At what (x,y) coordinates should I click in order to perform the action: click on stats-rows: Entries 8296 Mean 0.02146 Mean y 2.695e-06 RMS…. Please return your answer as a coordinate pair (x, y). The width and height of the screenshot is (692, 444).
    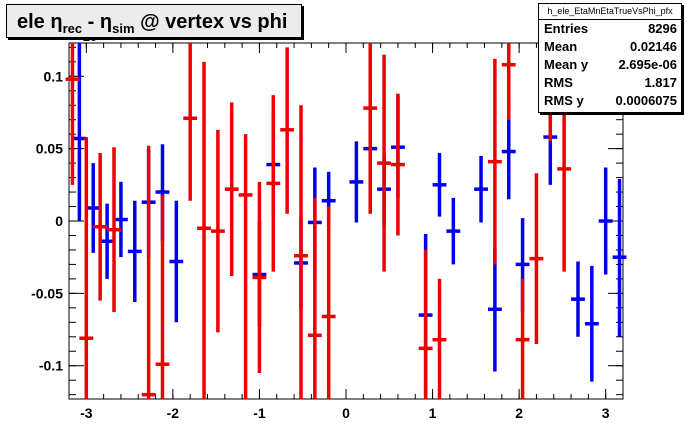
    Looking at the image, I should click on (610, 65).